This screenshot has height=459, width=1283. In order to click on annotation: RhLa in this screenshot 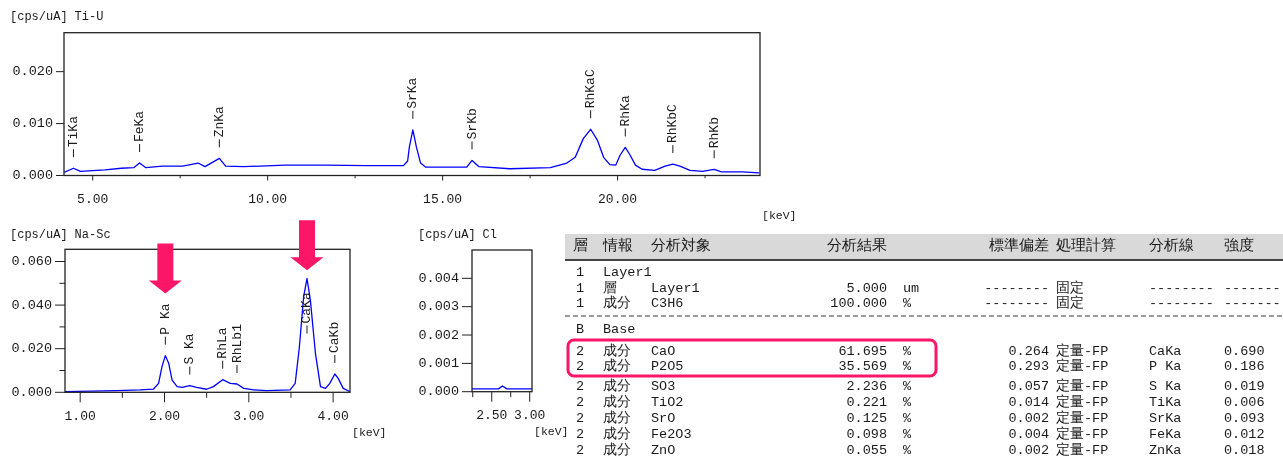, I will do `click(223, 343)`.